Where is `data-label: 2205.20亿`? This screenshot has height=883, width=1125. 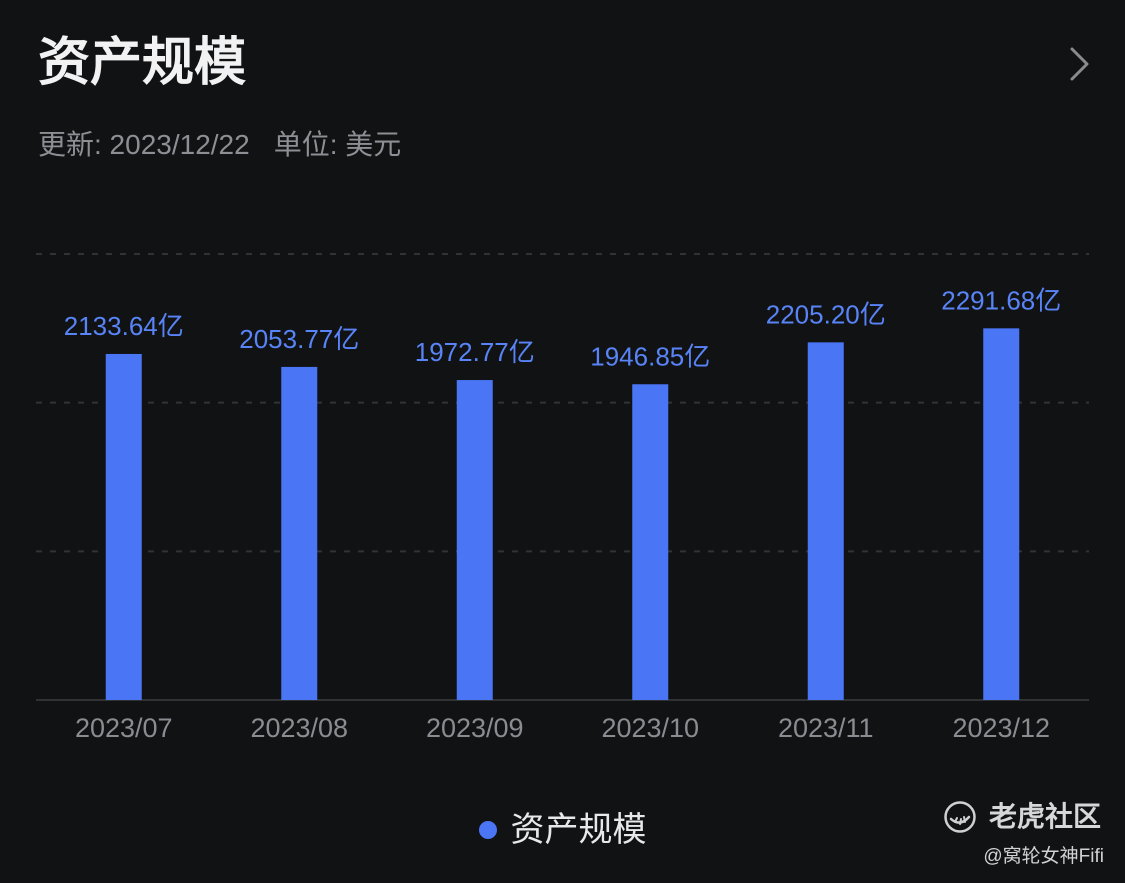
data-label: 2205.20亿 is located at coordinates (826, 314).